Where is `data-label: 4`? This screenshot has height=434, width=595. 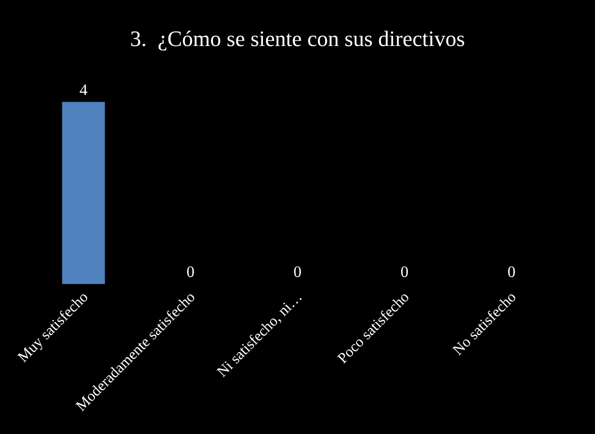
data-label: 4 is located at coordinates (84, 90).